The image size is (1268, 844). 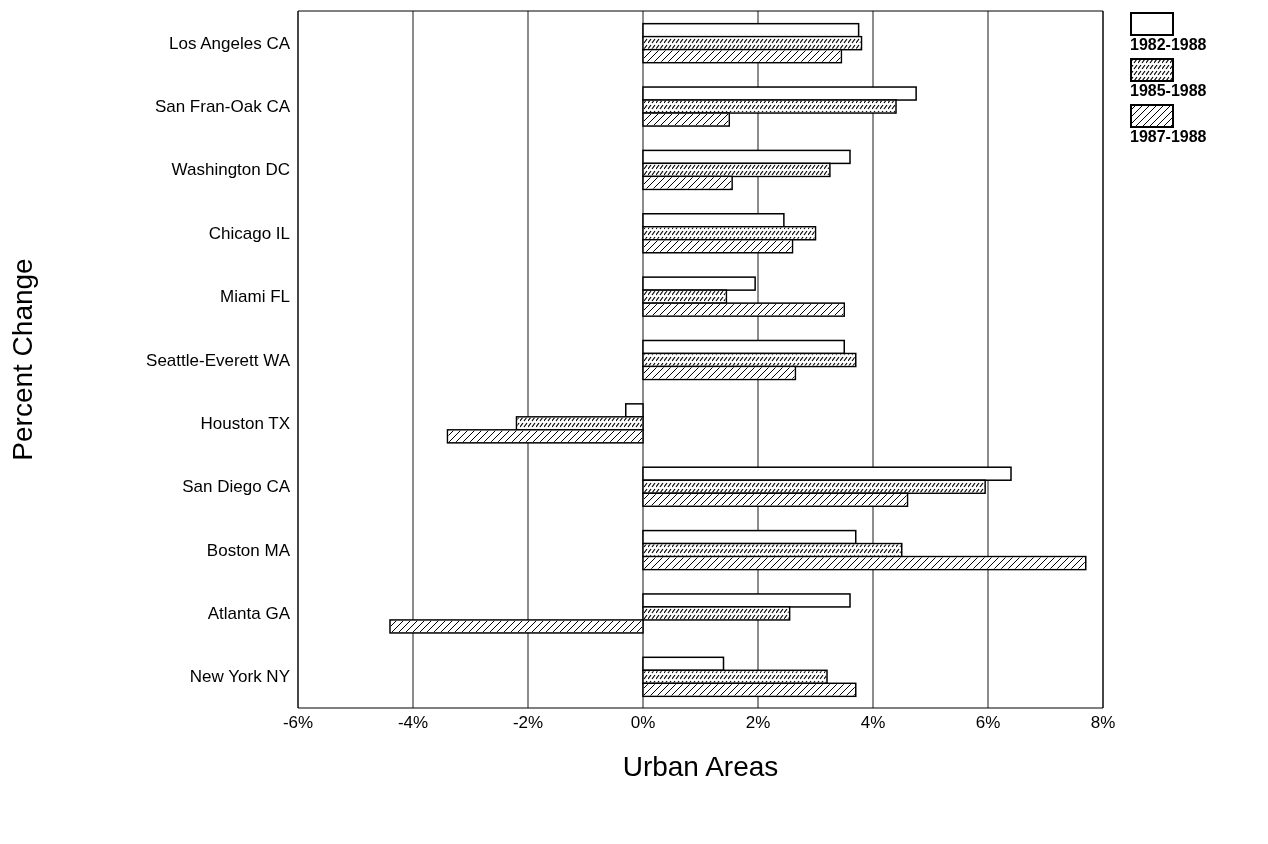 I want to click on x-tick-label: 6%, so click(x=988, y=723).